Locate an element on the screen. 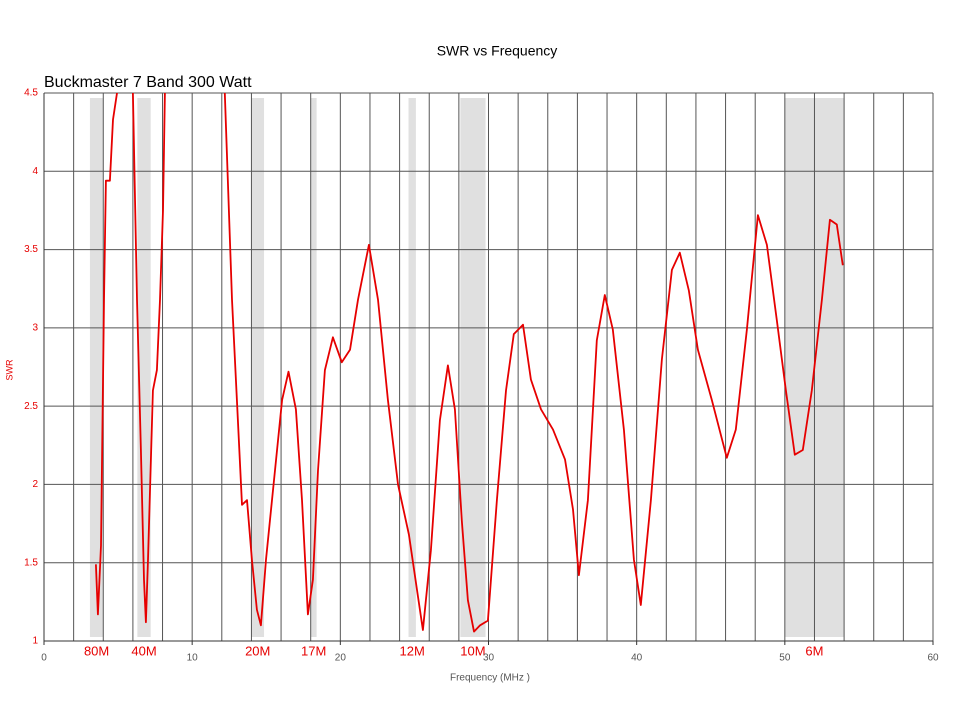 The image size is (960, 720). x-tick-label: 60 is located at coordinates (933, 658).